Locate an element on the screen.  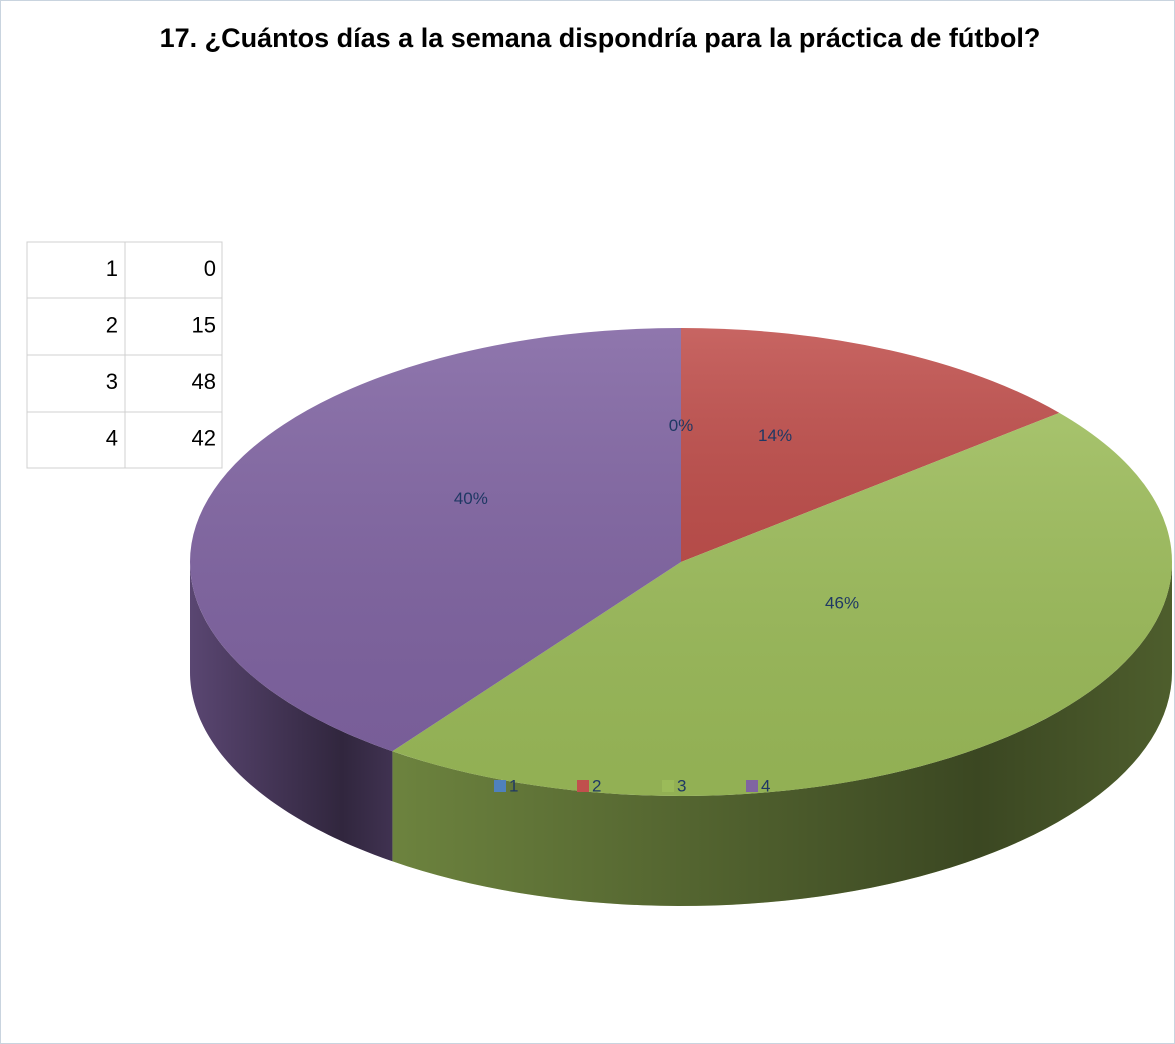
legend-label: 2 is located at coordinates (596, 785).